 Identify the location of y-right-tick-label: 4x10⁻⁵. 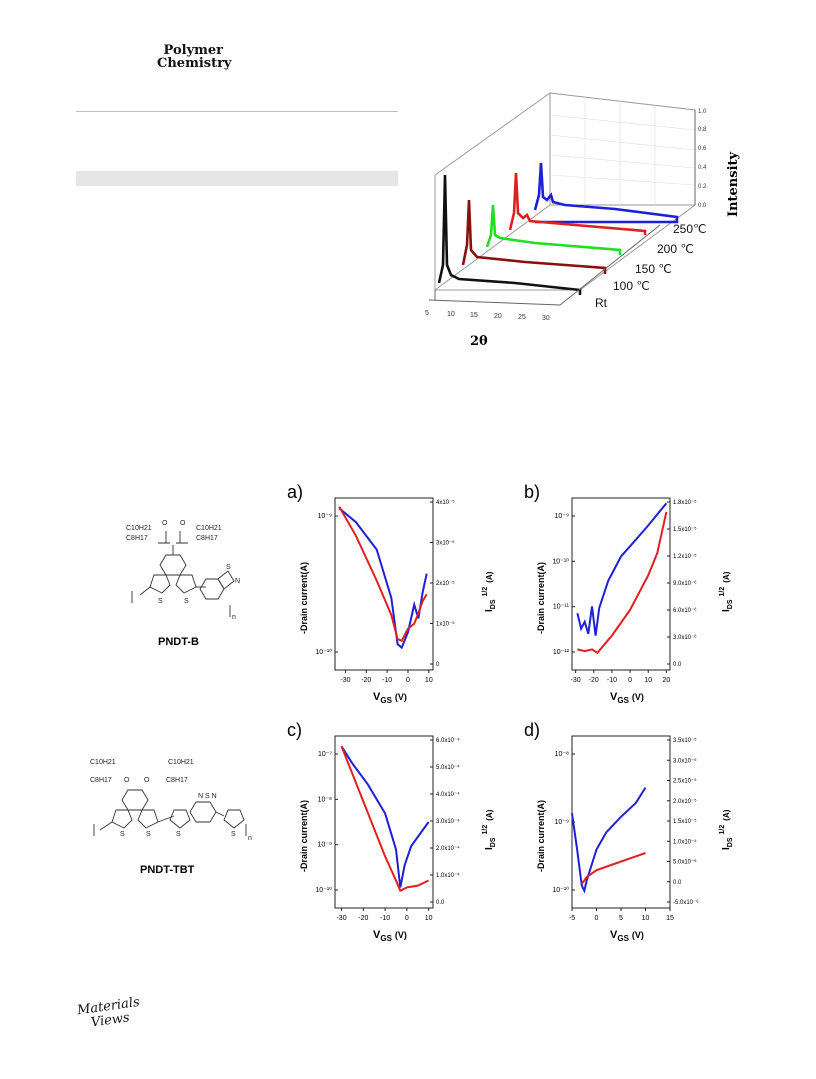
(445, 502).